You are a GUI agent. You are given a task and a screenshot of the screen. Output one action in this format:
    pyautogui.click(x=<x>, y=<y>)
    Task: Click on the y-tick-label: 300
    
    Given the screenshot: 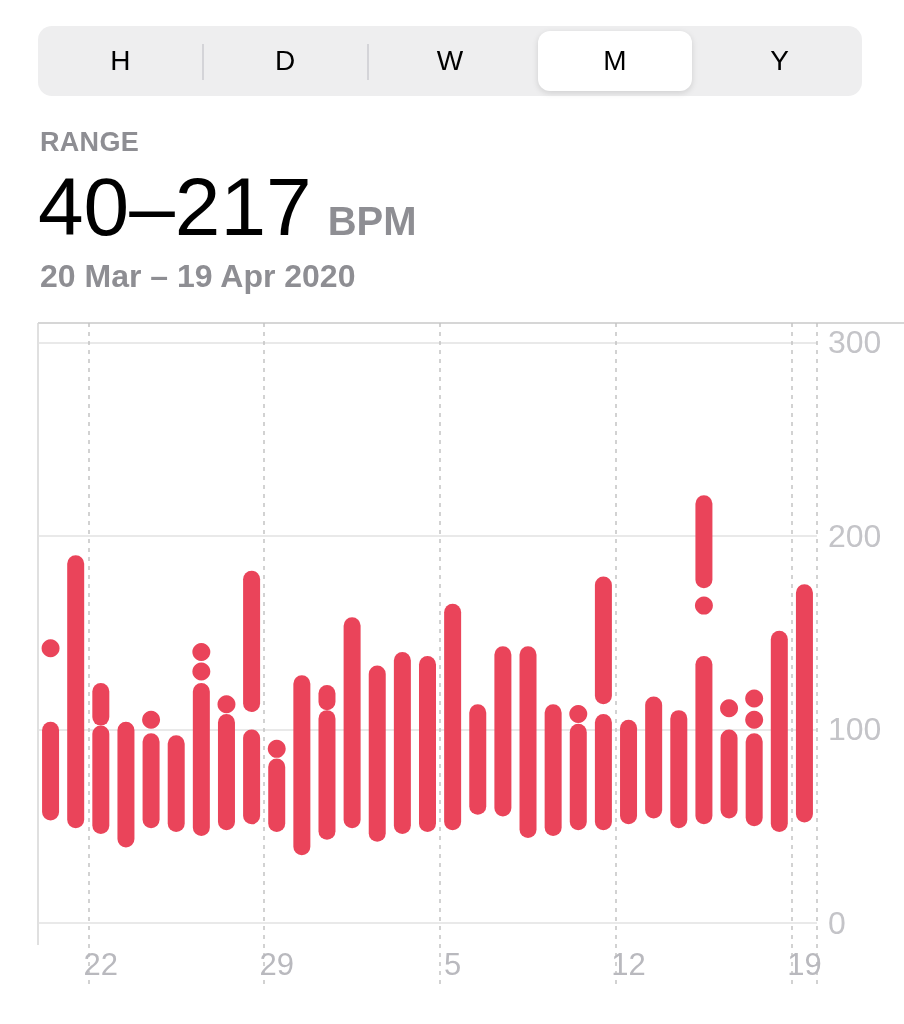 What is the action you would take?
    pyautogui.click(x=855, y=342)
    